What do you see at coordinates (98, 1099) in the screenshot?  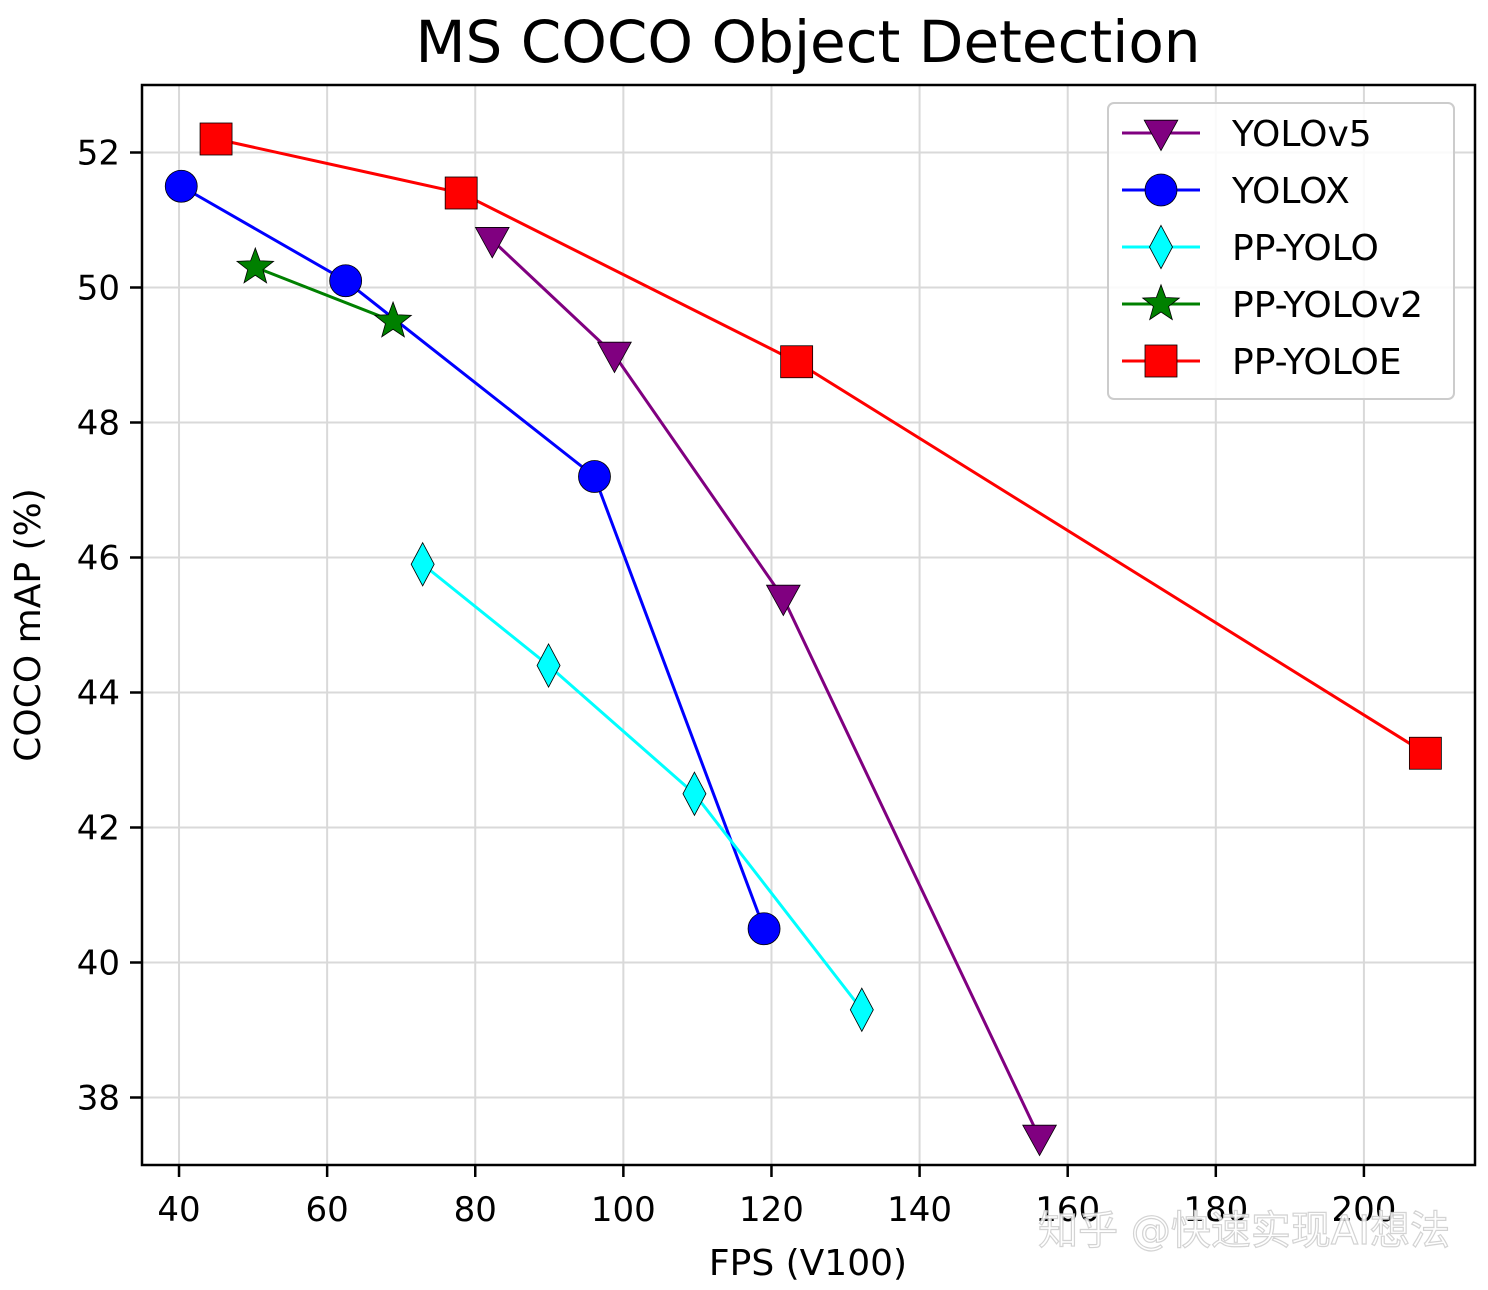 I see `y-tick-label: 38` at bounding box center [98, 1099].